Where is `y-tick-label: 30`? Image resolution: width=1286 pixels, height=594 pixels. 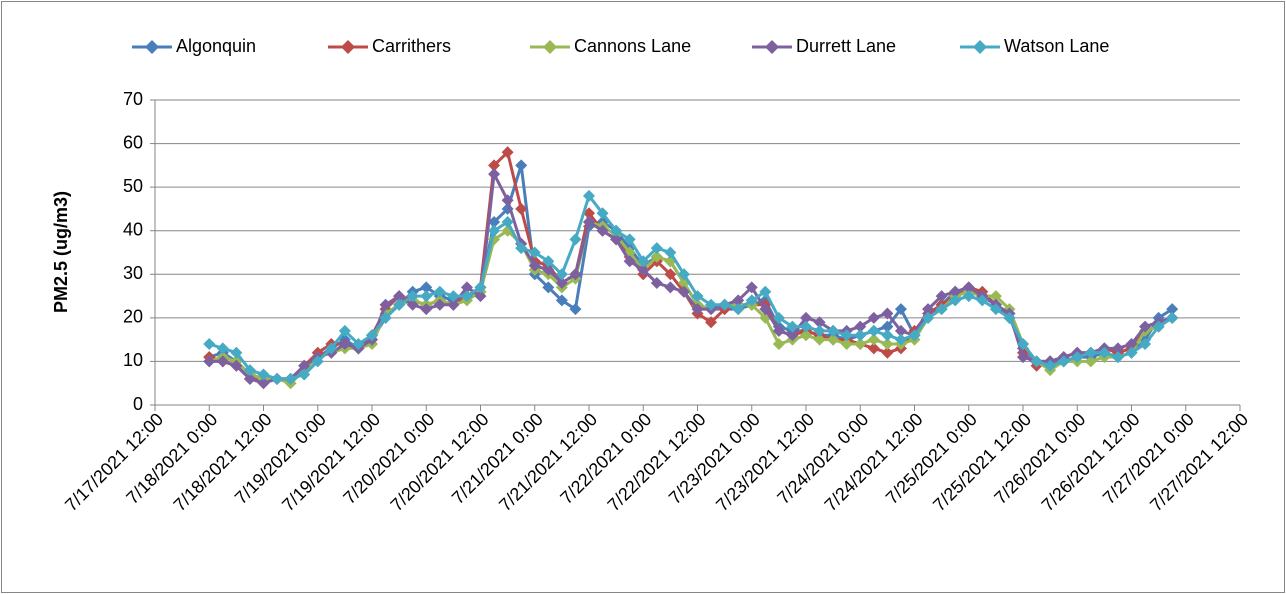
y-tick-label: 30 is located at coordinates (133, 273).